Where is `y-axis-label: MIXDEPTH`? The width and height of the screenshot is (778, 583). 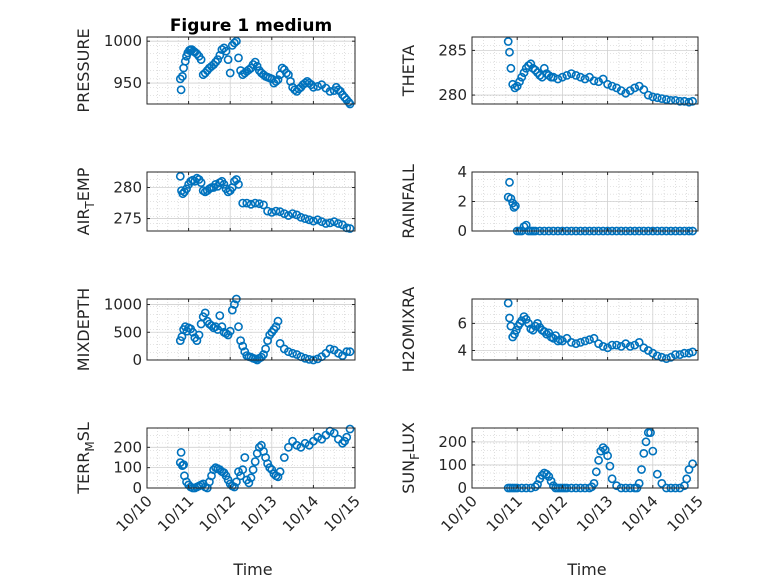
y-axis-label: MIXDEPTH is located at coordinates (83, 329).